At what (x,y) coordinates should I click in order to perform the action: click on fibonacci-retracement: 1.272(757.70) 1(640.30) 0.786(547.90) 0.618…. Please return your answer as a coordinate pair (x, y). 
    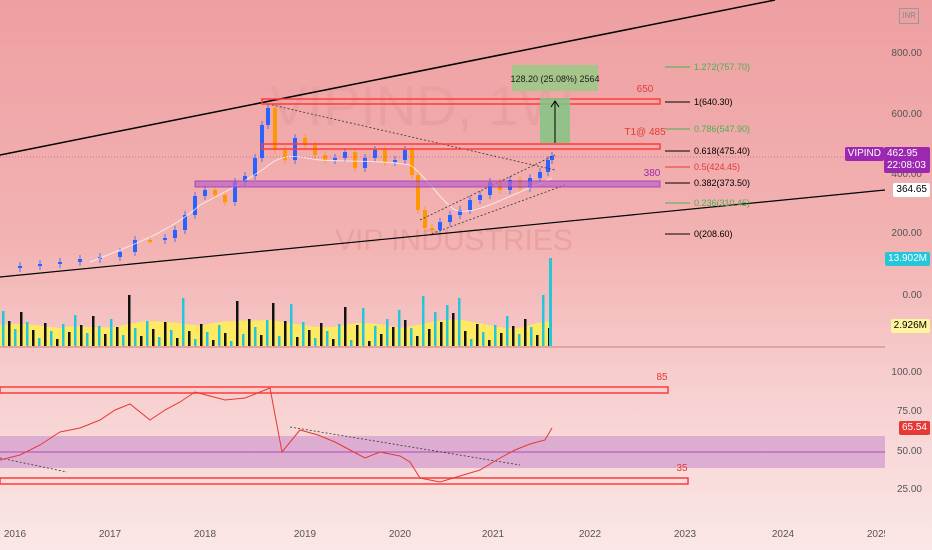
    Looking at the image, I should click on (707, 150).